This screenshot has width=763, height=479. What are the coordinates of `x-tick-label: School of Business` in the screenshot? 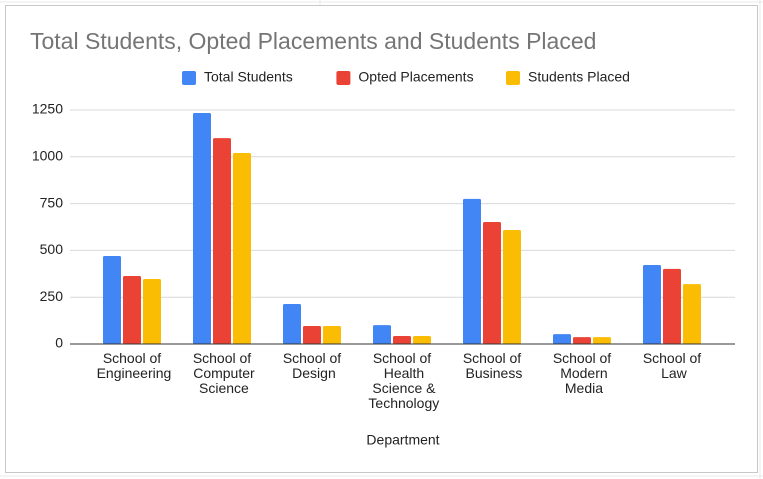 It's located at (492, 365).